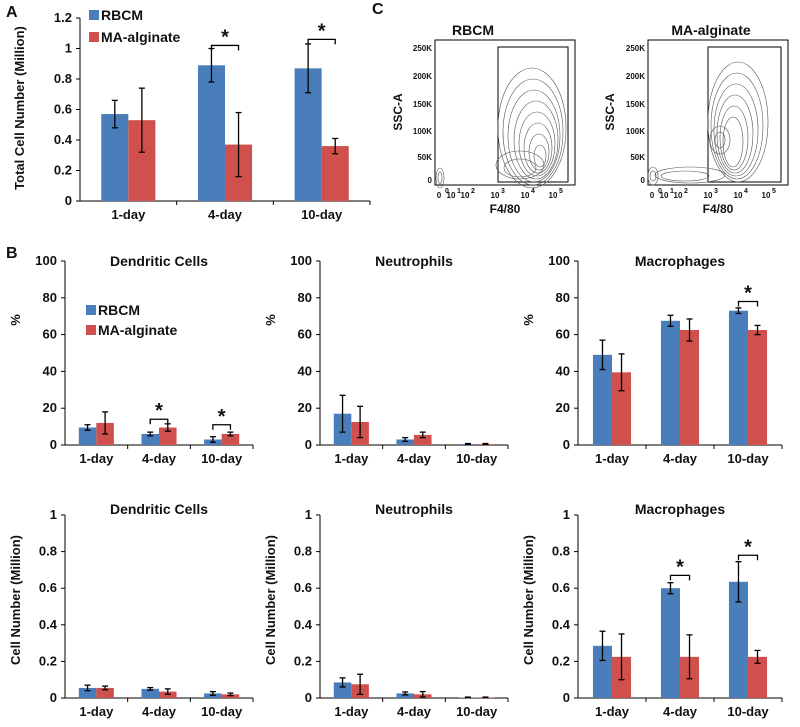 This screenshot has width=800, height=727. What do you see at coordinates (561, 191) in the screenshot?
I see `flow-x-tick-exponent: 5` at bounding box center [561, 191].